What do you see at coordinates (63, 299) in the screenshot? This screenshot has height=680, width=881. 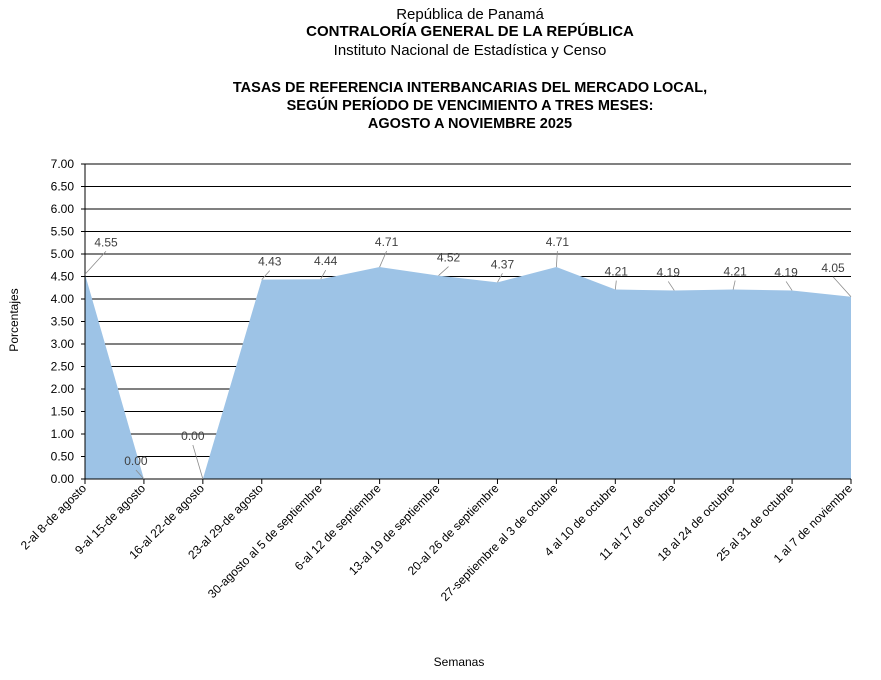 I see `y-tick-label: 4.00` at bounding box center [63, 299].